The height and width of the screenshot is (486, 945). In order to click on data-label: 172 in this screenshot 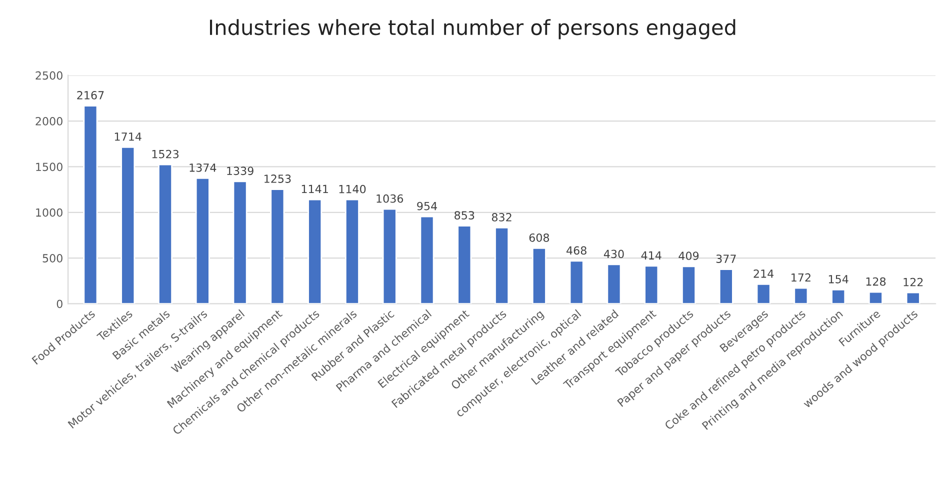, I will do `click(801, 277)`.